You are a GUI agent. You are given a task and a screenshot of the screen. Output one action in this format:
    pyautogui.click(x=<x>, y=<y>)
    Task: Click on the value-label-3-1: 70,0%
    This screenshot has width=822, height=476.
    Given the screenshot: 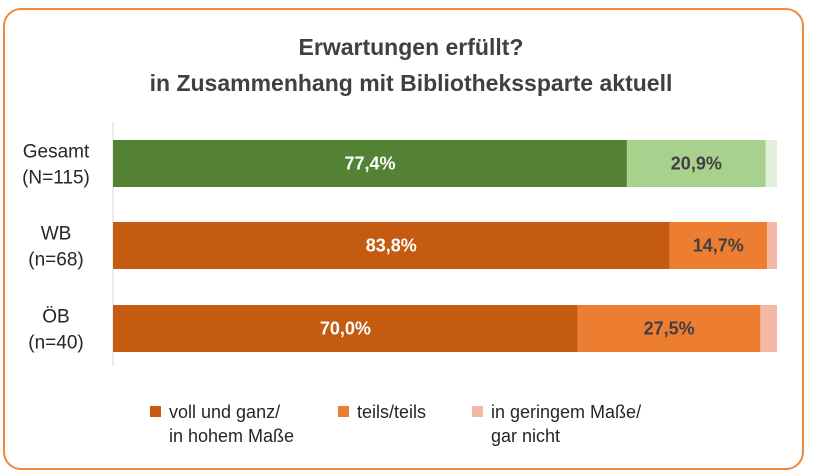 What is the action you would take?
    pyautogui.click(x=345, y=329)
    